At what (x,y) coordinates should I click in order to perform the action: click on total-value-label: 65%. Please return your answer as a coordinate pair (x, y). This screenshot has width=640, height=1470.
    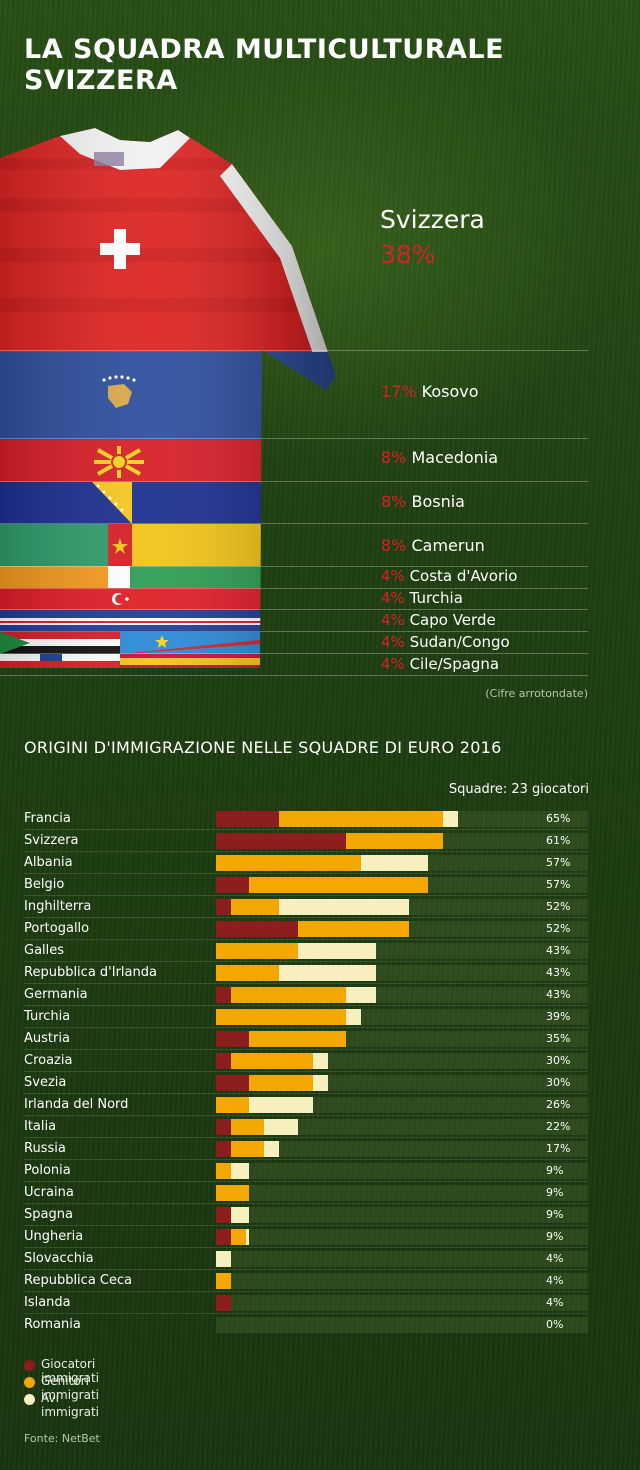
    Looking at the image, I should click on (558, 818).